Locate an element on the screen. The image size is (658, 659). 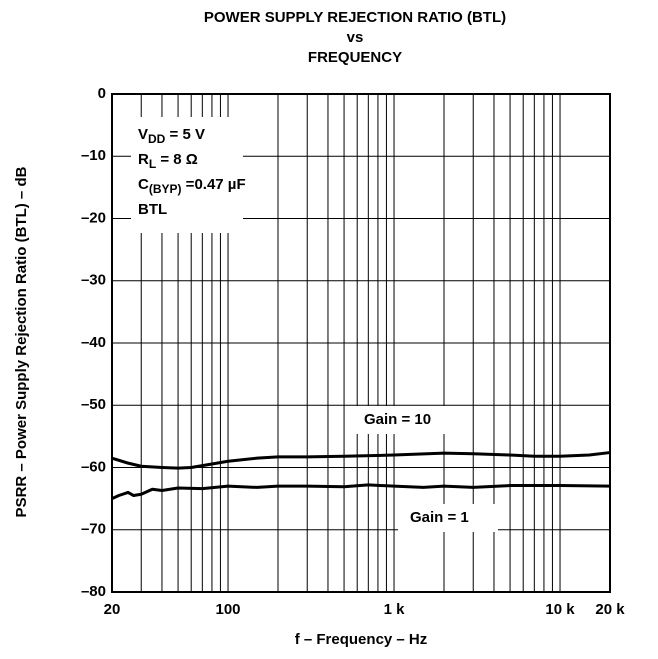
condition-sub: DD is located at coordinates (157, 139).